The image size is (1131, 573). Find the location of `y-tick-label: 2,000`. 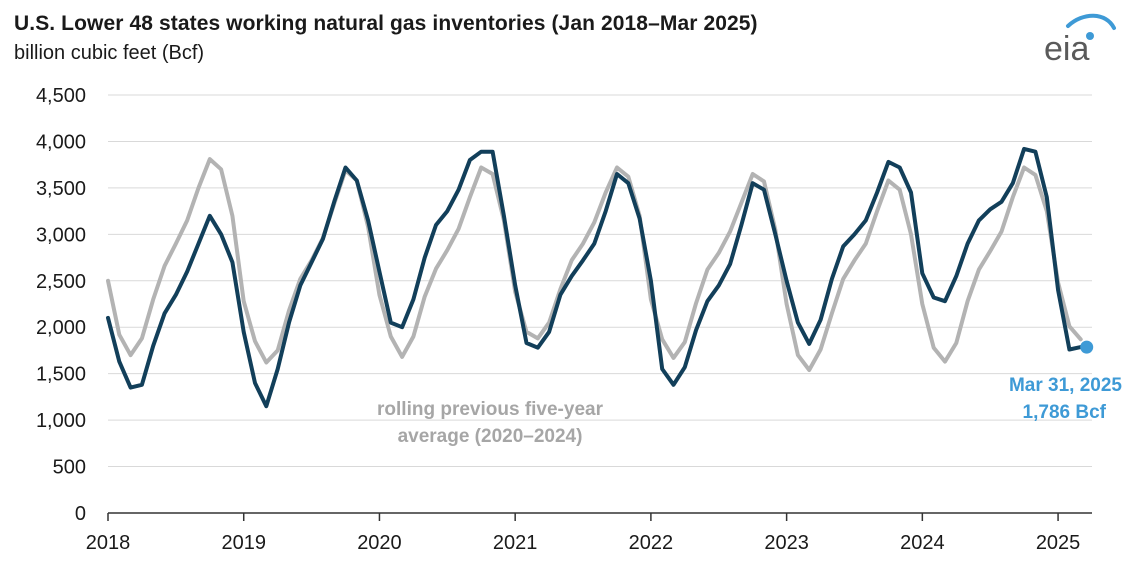

y-tick-label: 2,000 is located at coordinates (61, 328).